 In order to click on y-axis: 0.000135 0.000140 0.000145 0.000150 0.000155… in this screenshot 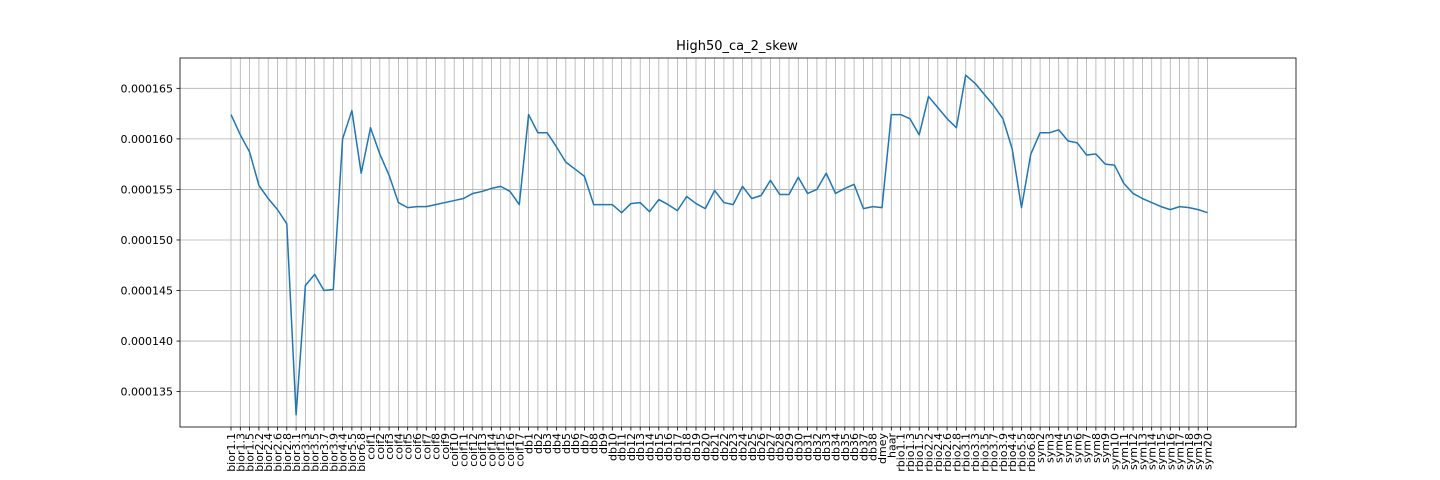, I will do `click(150, 240)`.